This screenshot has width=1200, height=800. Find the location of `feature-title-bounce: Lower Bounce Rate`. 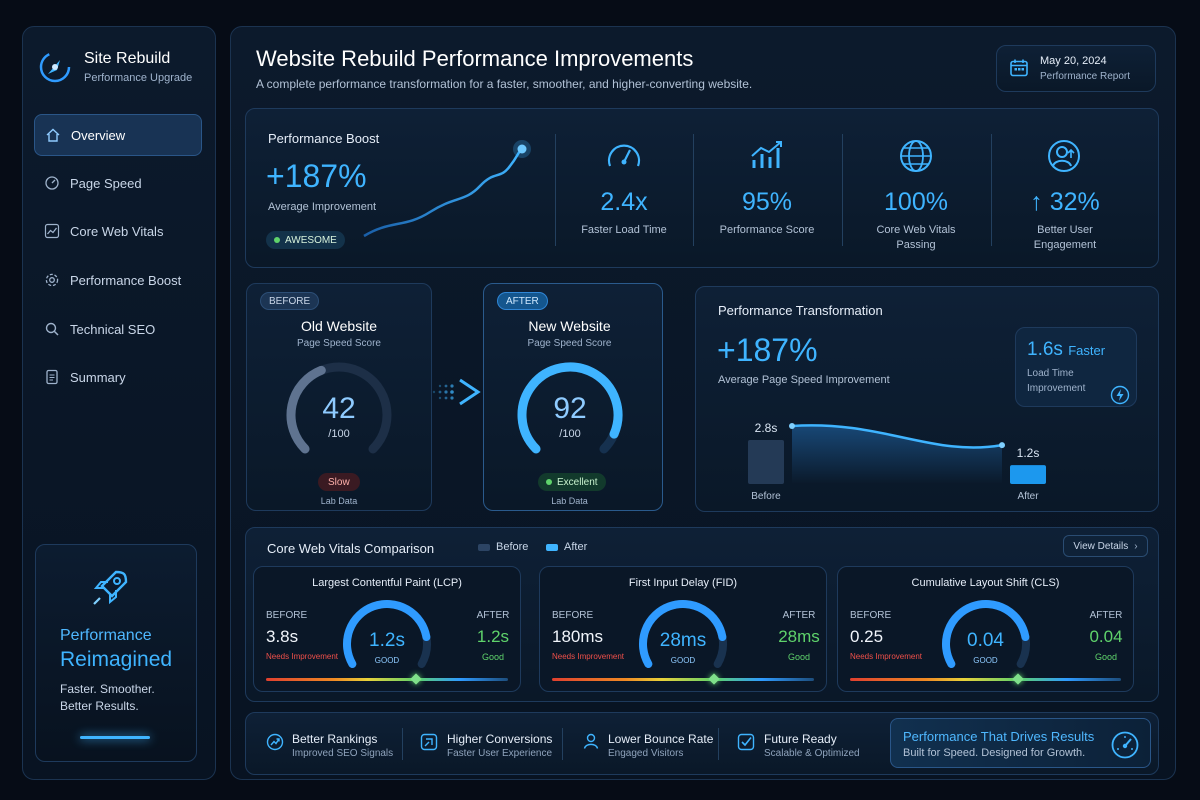

feature-title-bounce: Lower Bounce Rate is located at coordinates (661, 739).